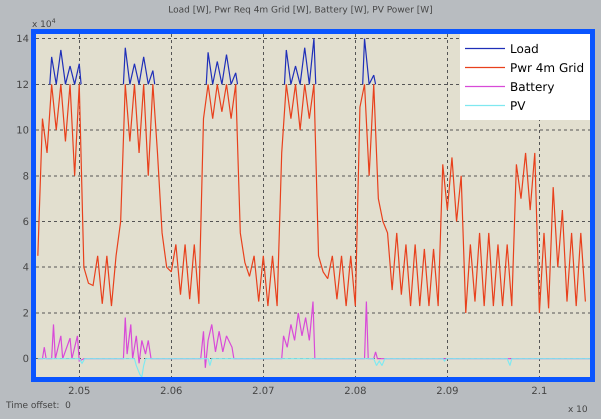 Image resolution: width=601 pixels, height=419 pixels. Describe the element at coordinates (22, 85) in the screenshot. I see `y-tick-label: 12` at that location.